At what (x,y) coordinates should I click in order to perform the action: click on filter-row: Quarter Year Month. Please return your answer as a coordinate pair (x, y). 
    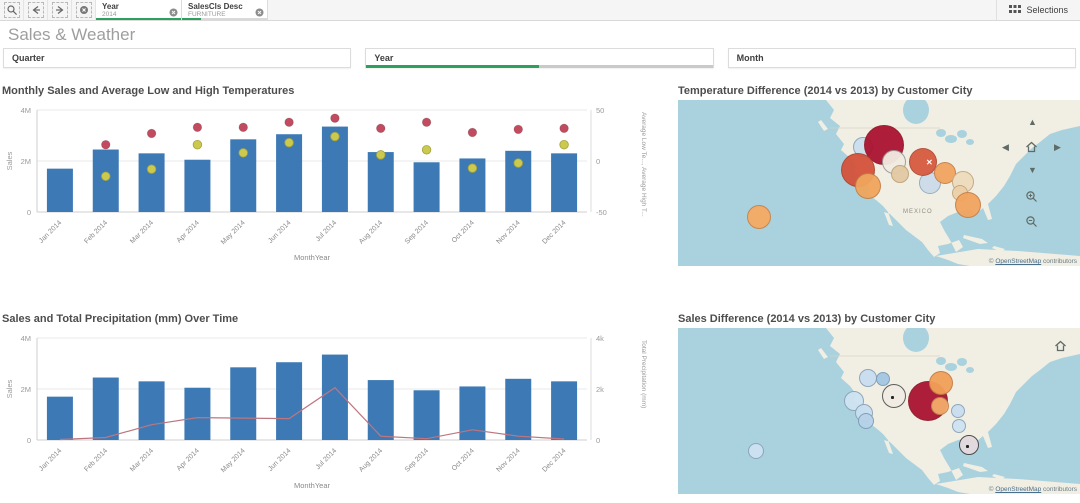
    Looking at the image, I should click on (539, 58).